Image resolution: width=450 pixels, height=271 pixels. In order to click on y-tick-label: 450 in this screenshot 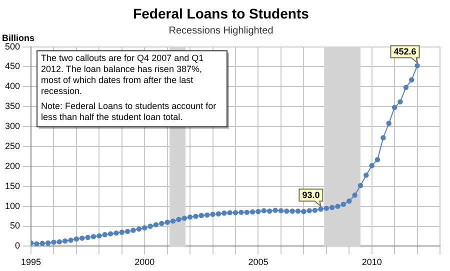, I will do `click(12, 66)`.